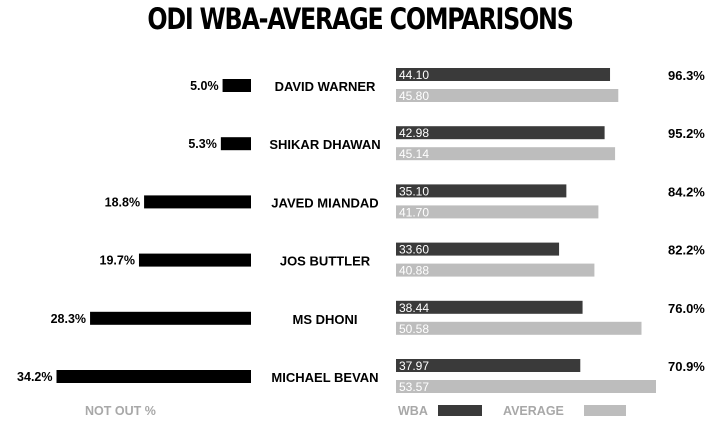  What do you see at coordinates (325, 86) in the screenshot?
I see `player-name: DAVID WARNER` at bounding box center [325, 86].